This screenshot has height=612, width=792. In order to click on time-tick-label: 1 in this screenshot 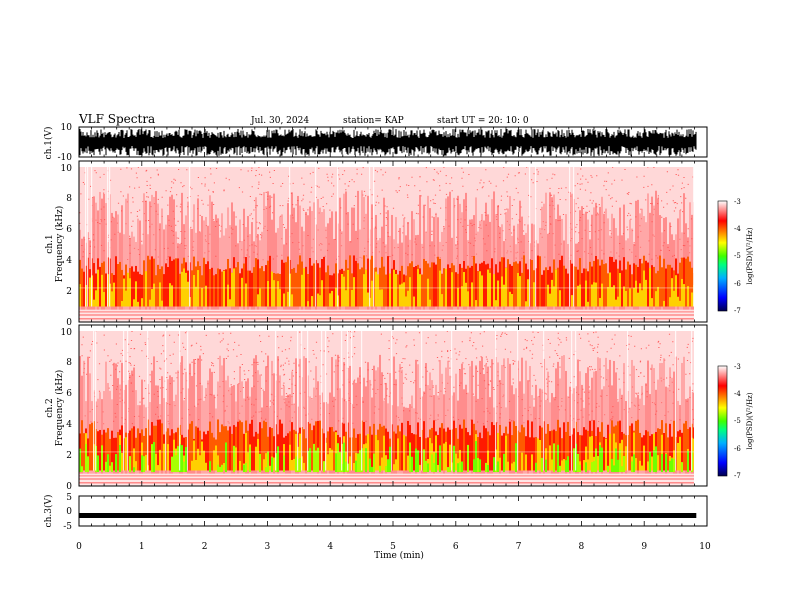, I will do `click(142, 547)`.